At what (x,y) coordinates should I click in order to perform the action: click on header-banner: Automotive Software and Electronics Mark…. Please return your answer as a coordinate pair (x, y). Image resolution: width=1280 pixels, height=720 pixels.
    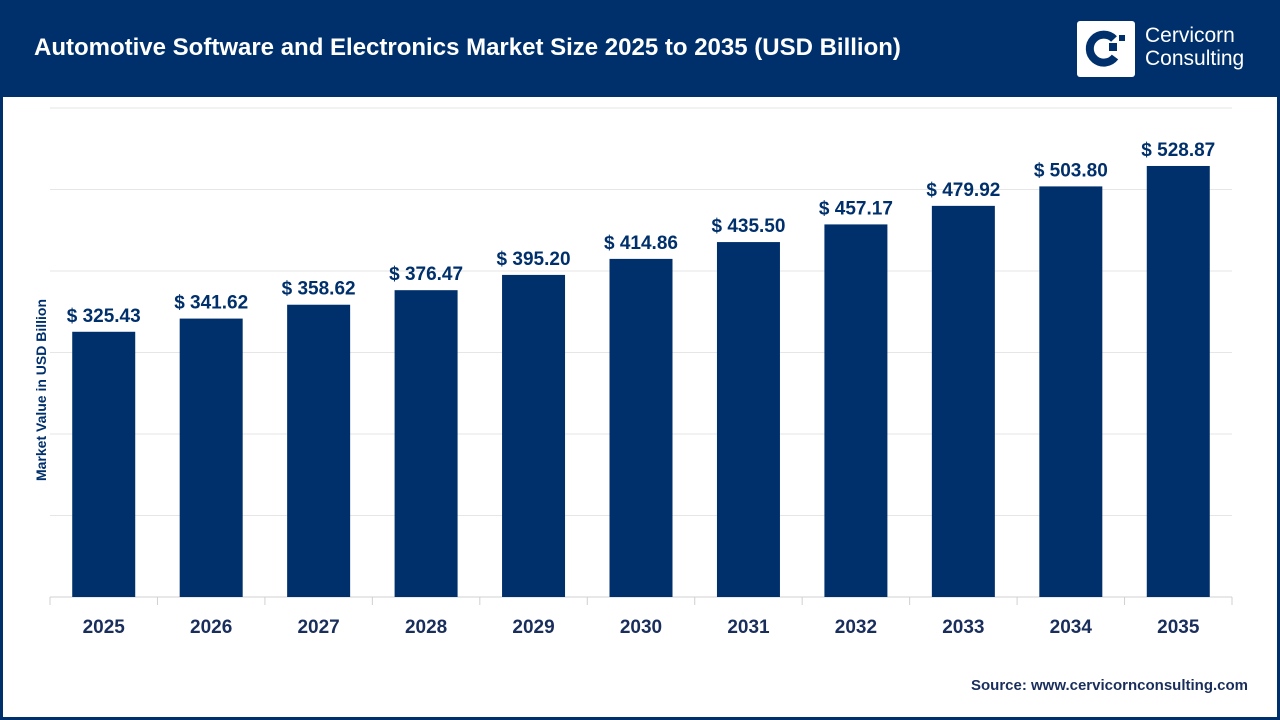
    Looking at the image, I should click on (640, 48).